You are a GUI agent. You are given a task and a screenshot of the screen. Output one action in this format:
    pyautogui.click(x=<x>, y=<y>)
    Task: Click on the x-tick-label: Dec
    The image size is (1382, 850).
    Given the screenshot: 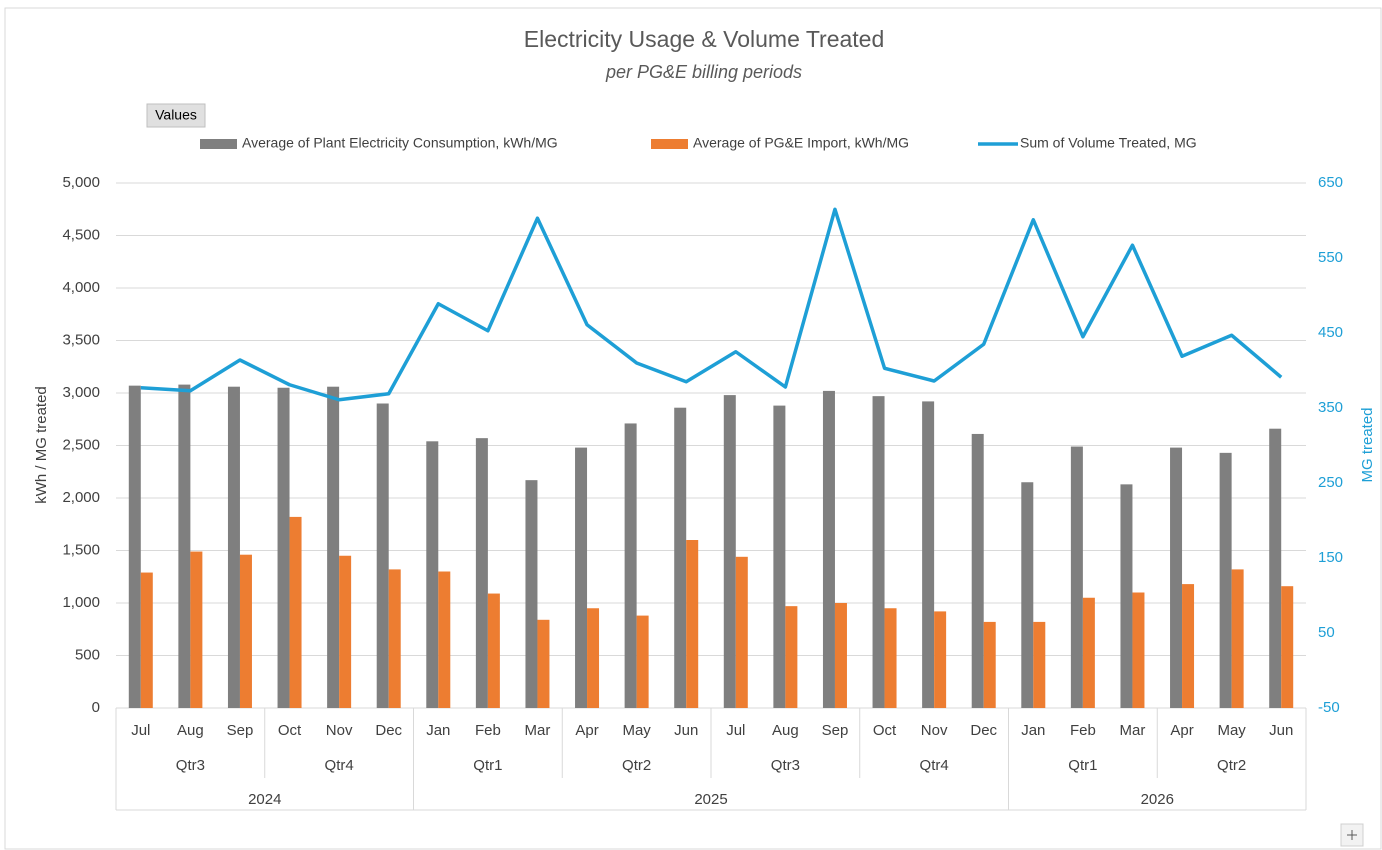 What is the action you would take?
    pyautogui.click(x=388, y=730)
    